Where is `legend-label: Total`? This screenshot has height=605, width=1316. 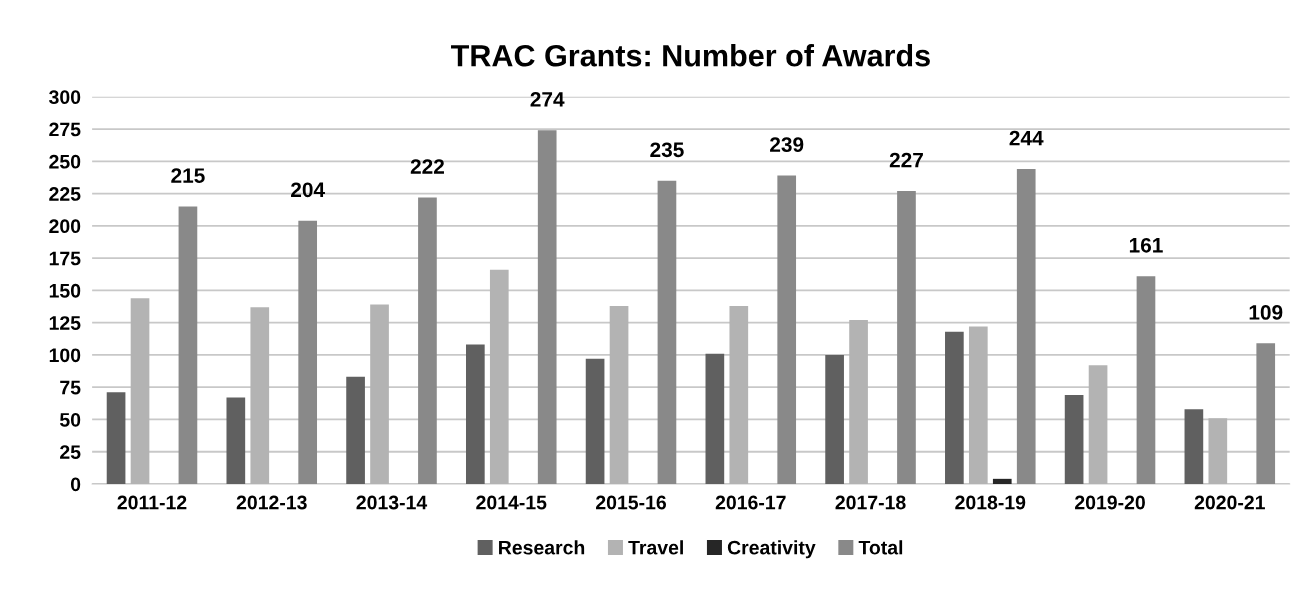
legend-label: Total is located at coordinates (880, 547).